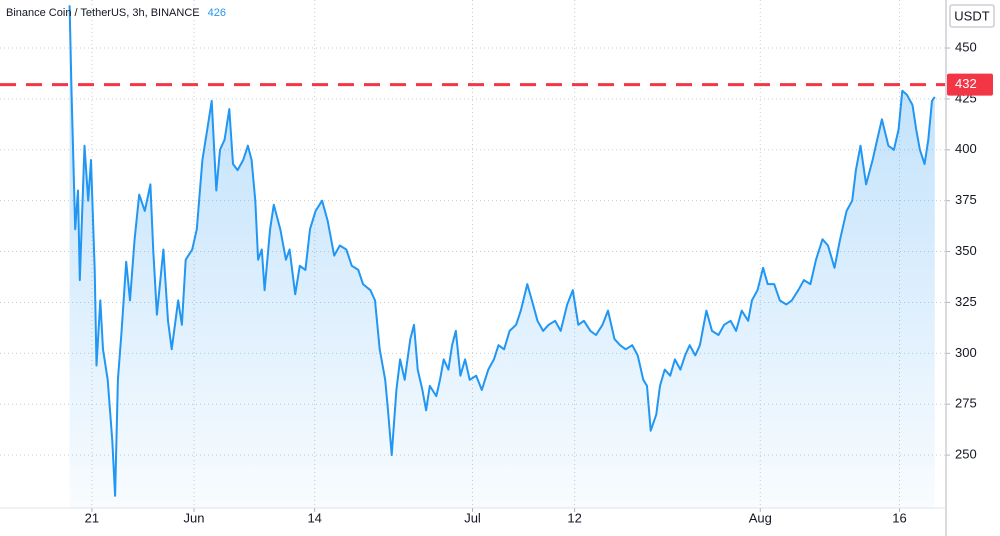 This screenshot has height=536, width=1000. What do you see at coordinates (314, 517) in the screenshot?
I see `x-tick-label: 14` at bounding box center [314, 517].